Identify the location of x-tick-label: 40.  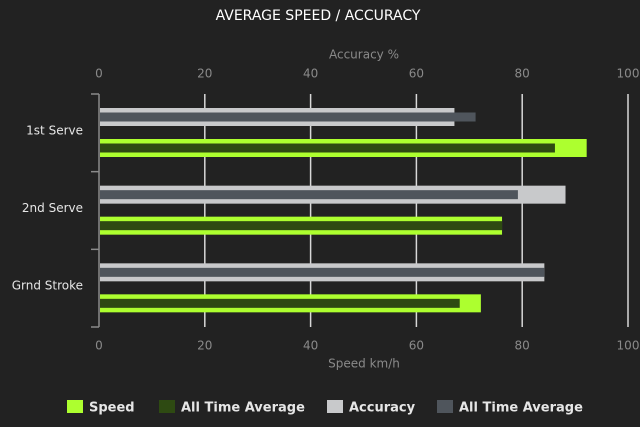
(310, 346).